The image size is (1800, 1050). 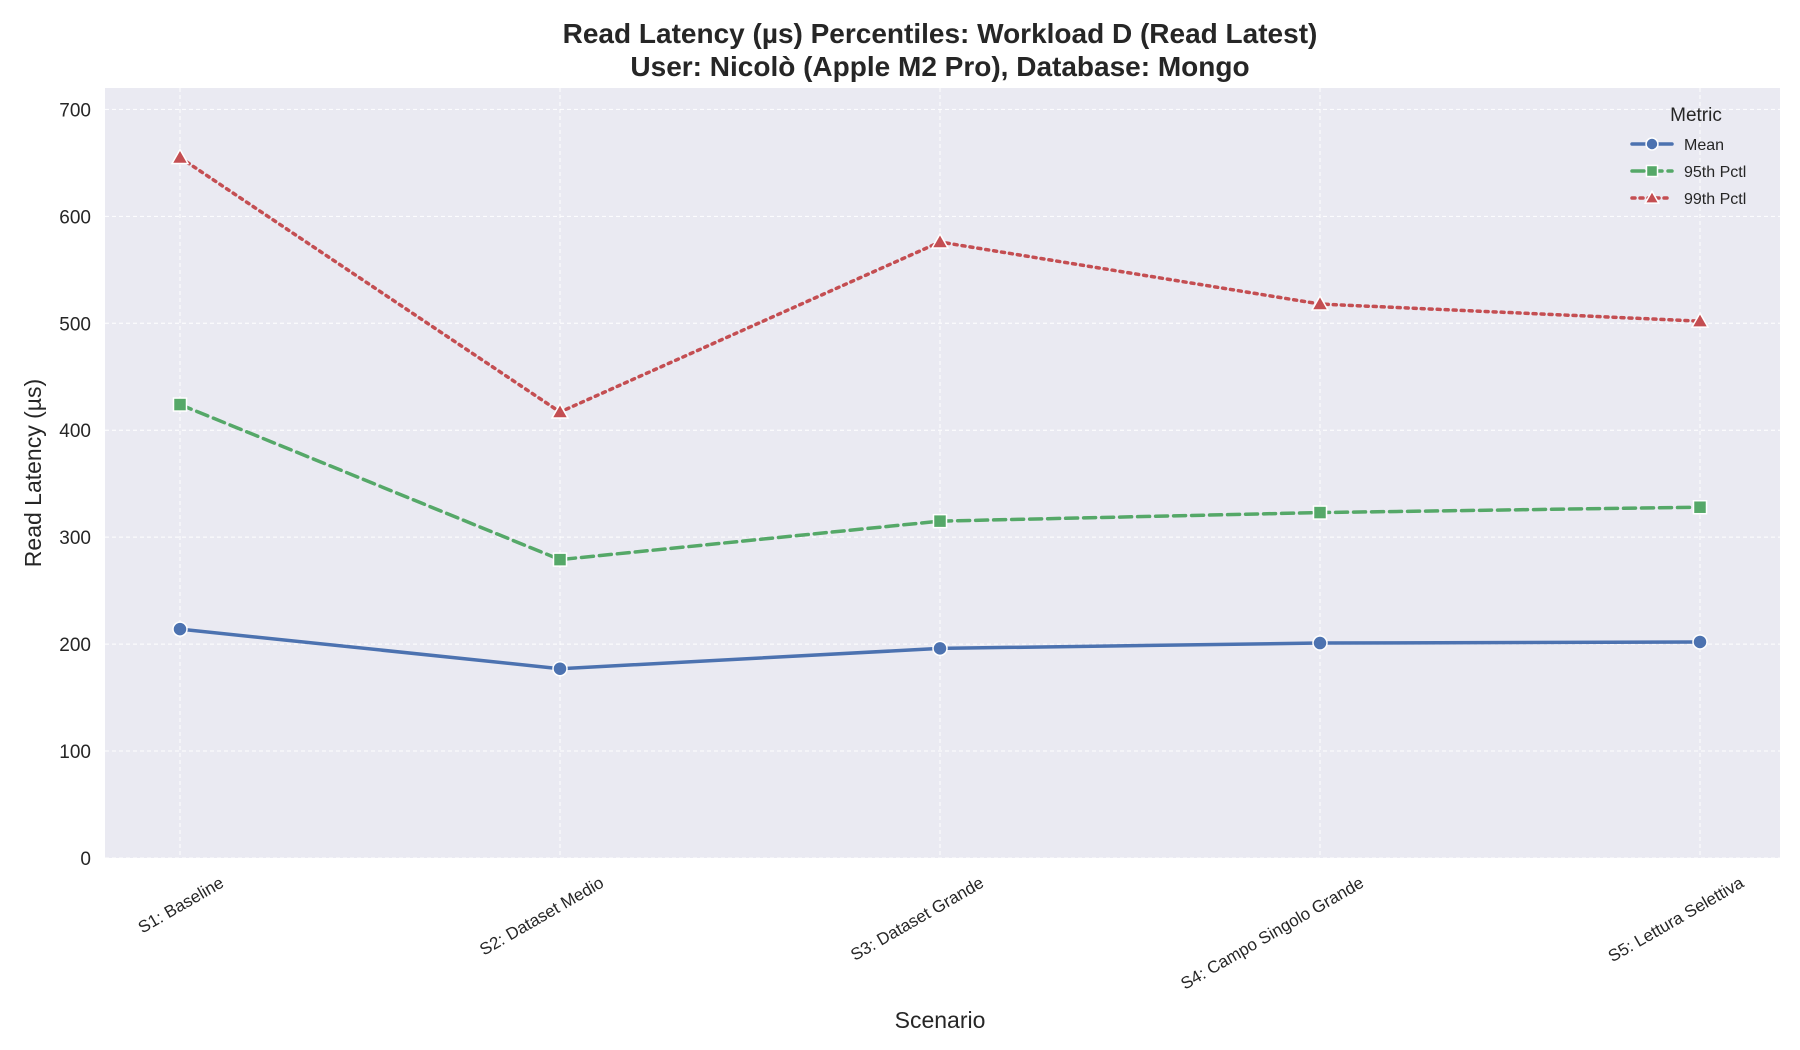 What do you see at coordinates (75, 485) in the screenshot?
I see `y-ticks: 0 100 200 300 400 500 600 700` at bounding box center [75, 485].